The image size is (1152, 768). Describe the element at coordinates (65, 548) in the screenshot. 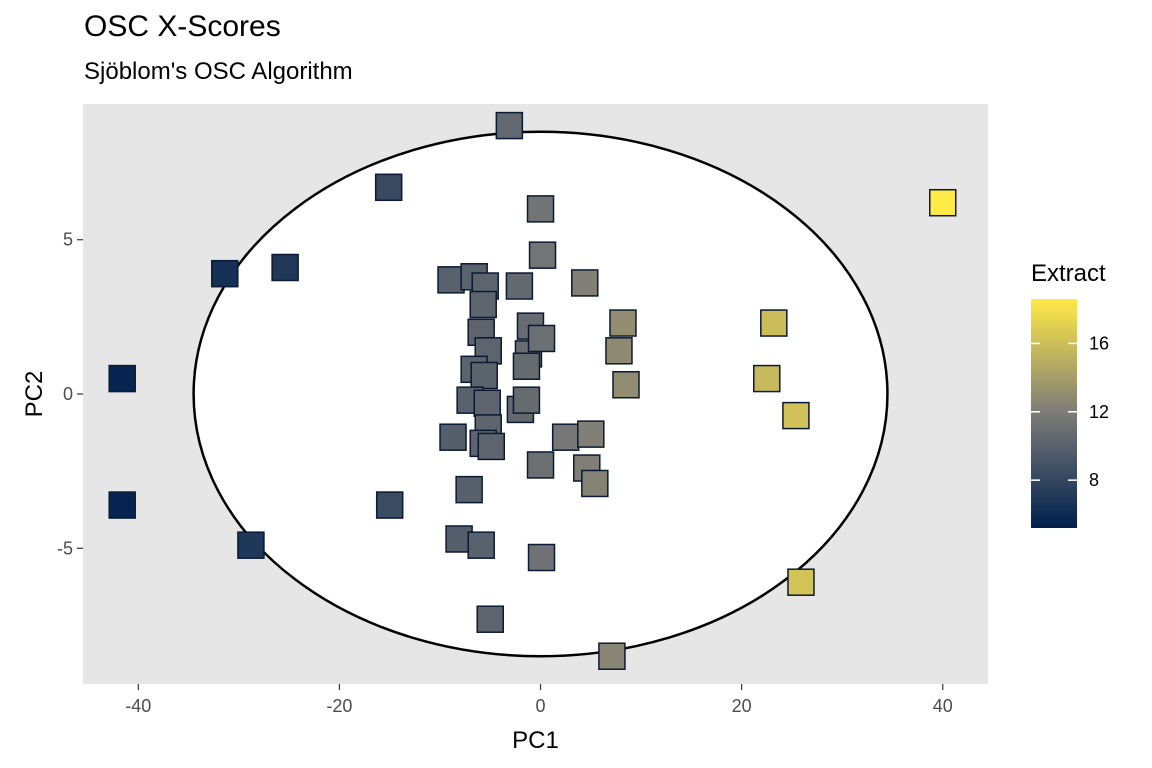

I see `y-tick-label: -5` at that location.